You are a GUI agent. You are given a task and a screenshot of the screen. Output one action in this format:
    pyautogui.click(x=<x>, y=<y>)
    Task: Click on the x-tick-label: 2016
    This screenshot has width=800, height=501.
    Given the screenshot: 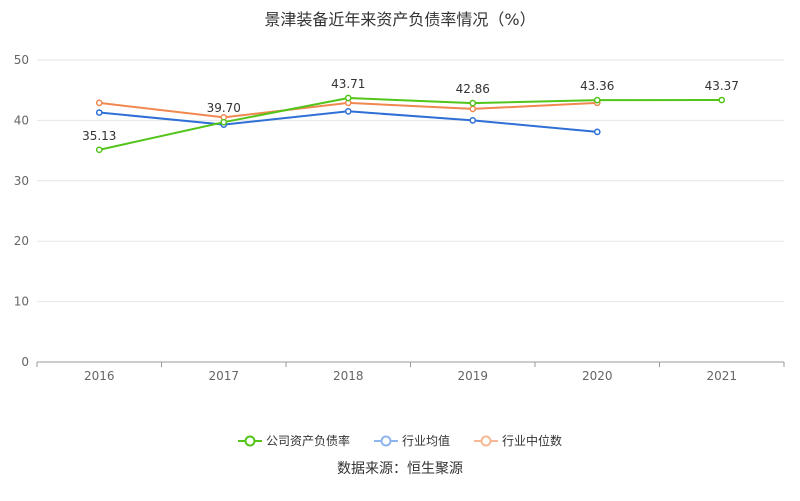 What is the action you would take?
    pyautogui.click(x=99, y=376)
    